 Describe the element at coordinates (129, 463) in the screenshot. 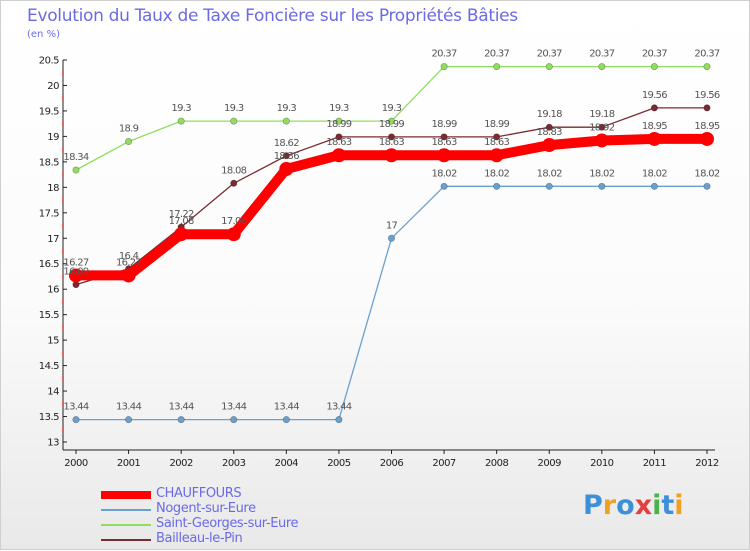

I see `x-tick-label: 2001` at that location.